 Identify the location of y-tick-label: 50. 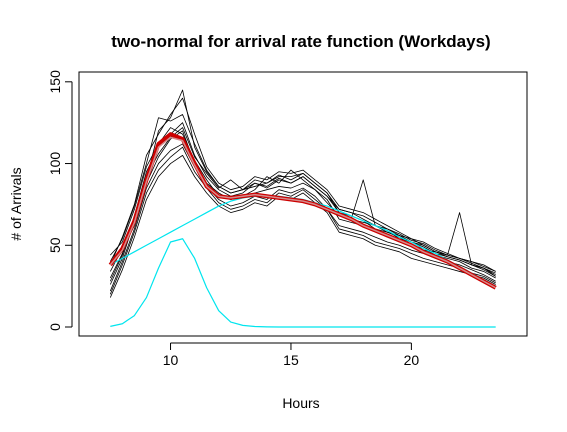
(55, 245).